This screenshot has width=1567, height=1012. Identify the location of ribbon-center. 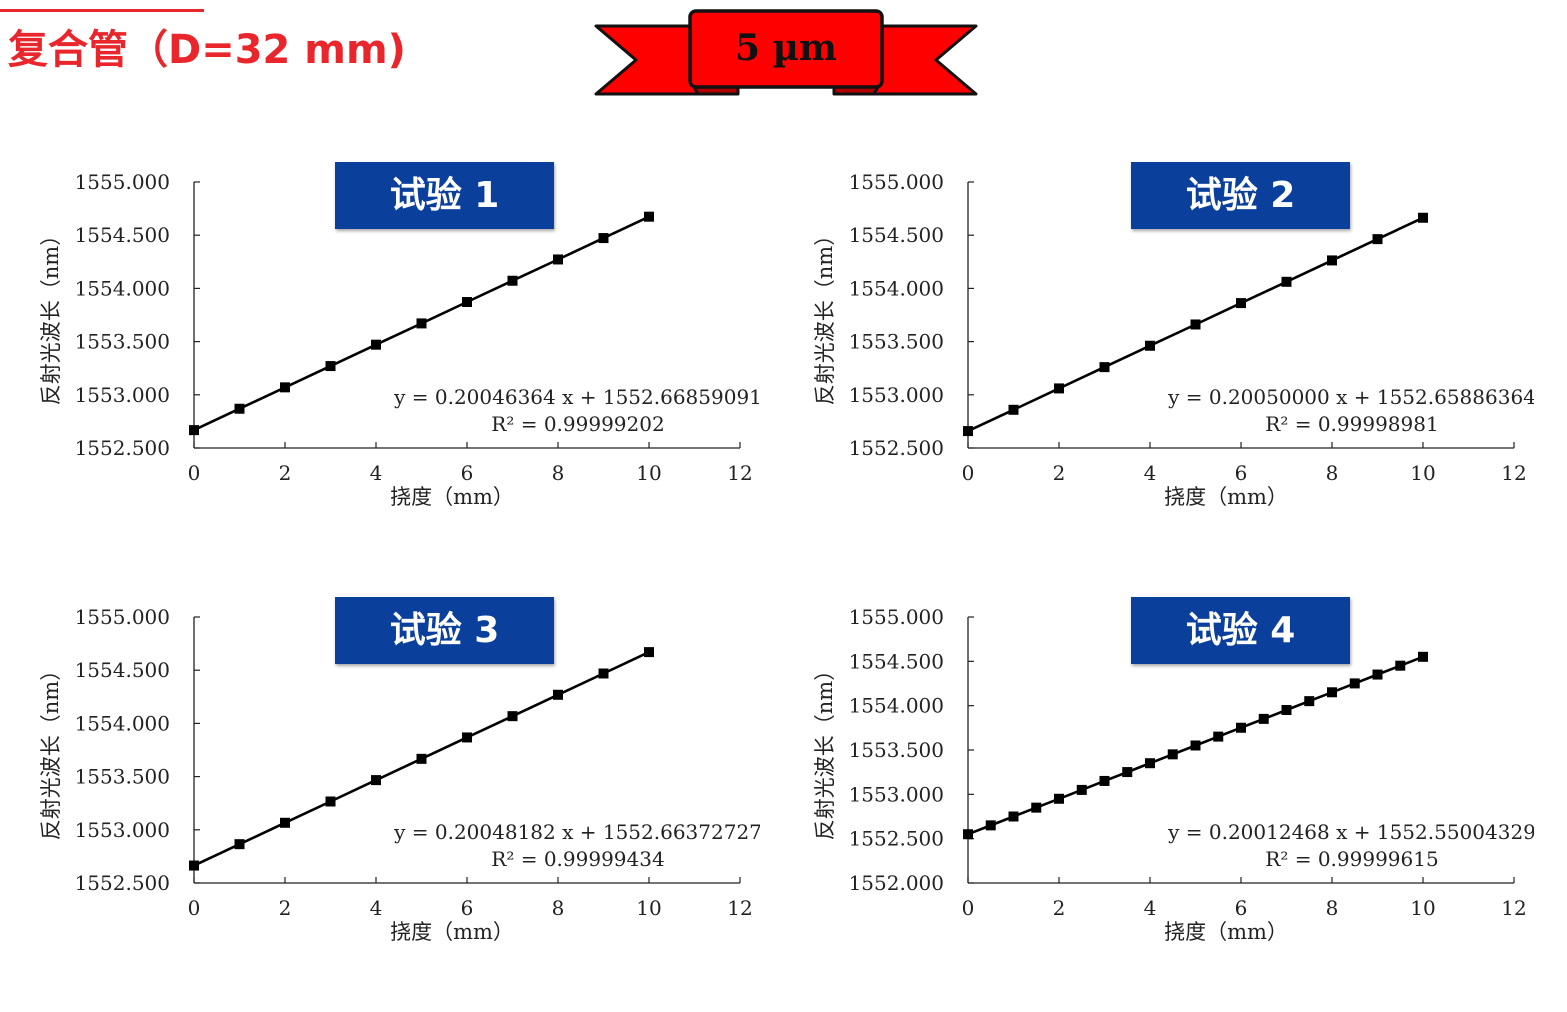
(786, 49).